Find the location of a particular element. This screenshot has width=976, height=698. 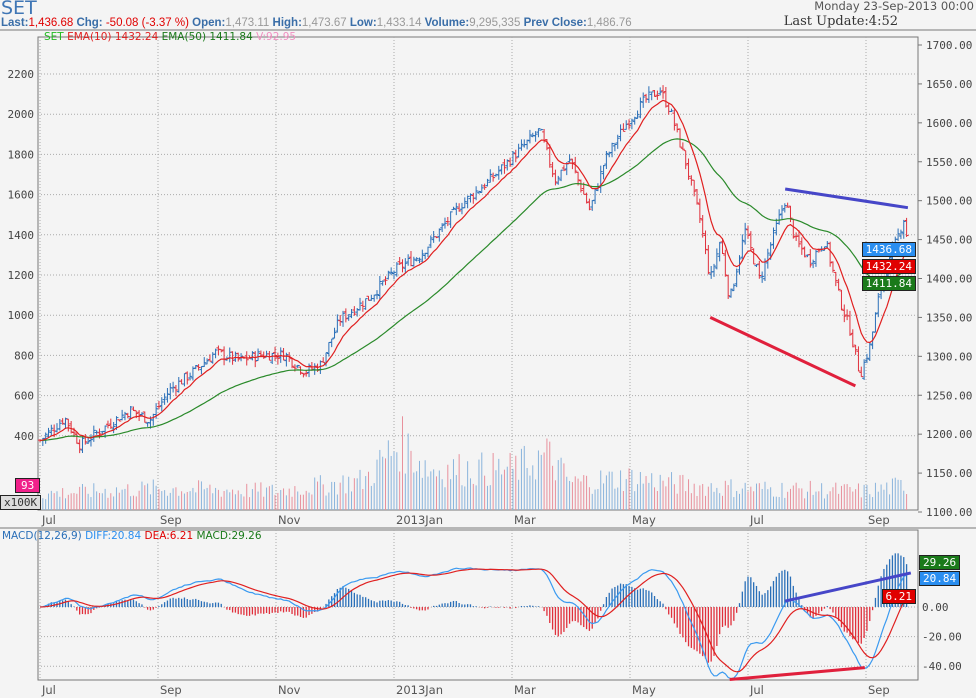

month-label: May is located at coordinates (644, 690).